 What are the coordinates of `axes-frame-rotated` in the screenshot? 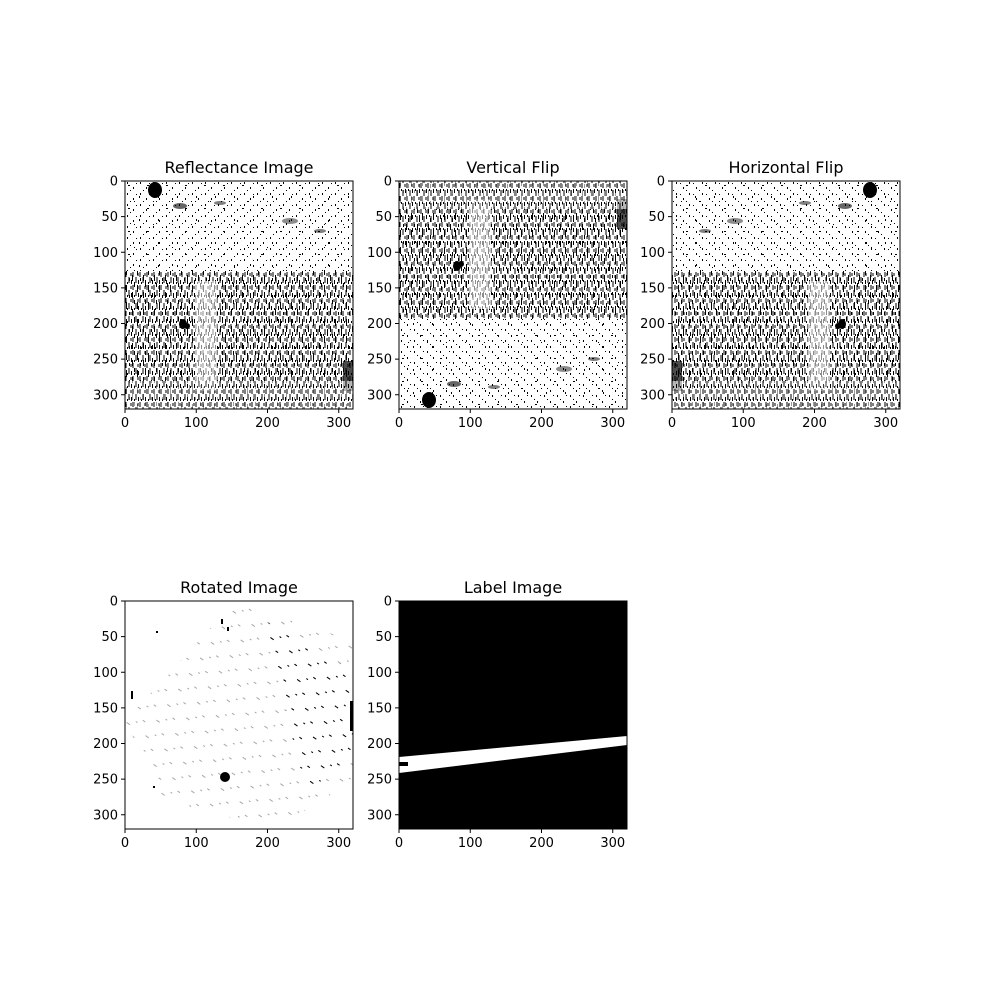 It's located at (239, 715).